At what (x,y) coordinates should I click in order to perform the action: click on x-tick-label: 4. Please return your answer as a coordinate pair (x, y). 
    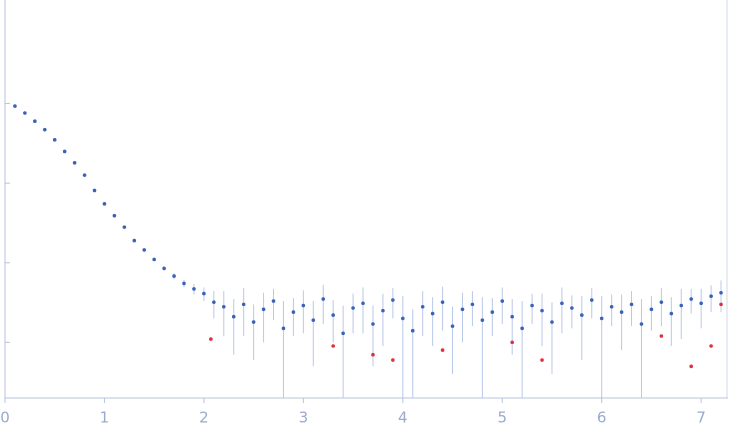
    Looking at the image, I should click on (403, 418).